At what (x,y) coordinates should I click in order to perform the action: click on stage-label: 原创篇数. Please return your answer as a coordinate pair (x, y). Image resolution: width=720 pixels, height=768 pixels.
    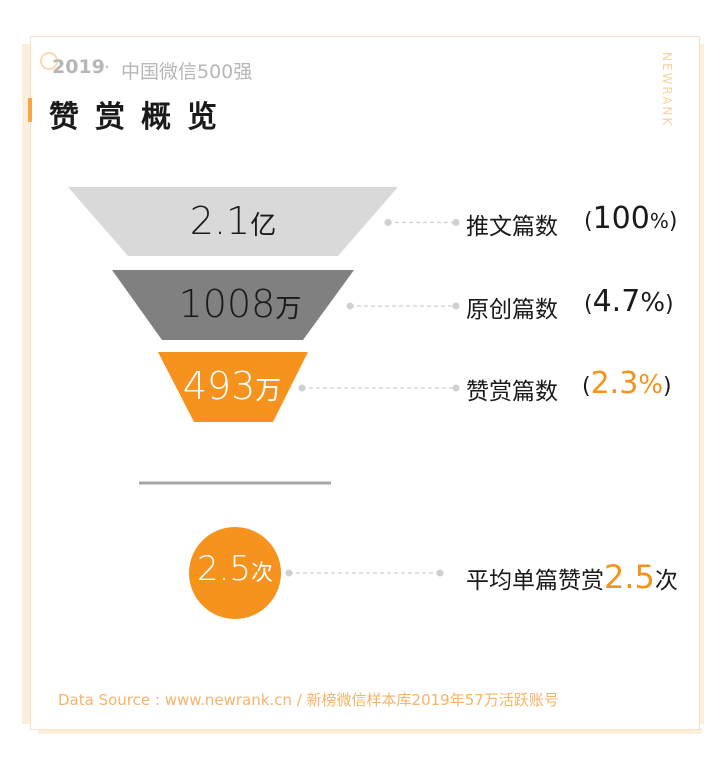
    Looking at the image, I should click on (512, 310).